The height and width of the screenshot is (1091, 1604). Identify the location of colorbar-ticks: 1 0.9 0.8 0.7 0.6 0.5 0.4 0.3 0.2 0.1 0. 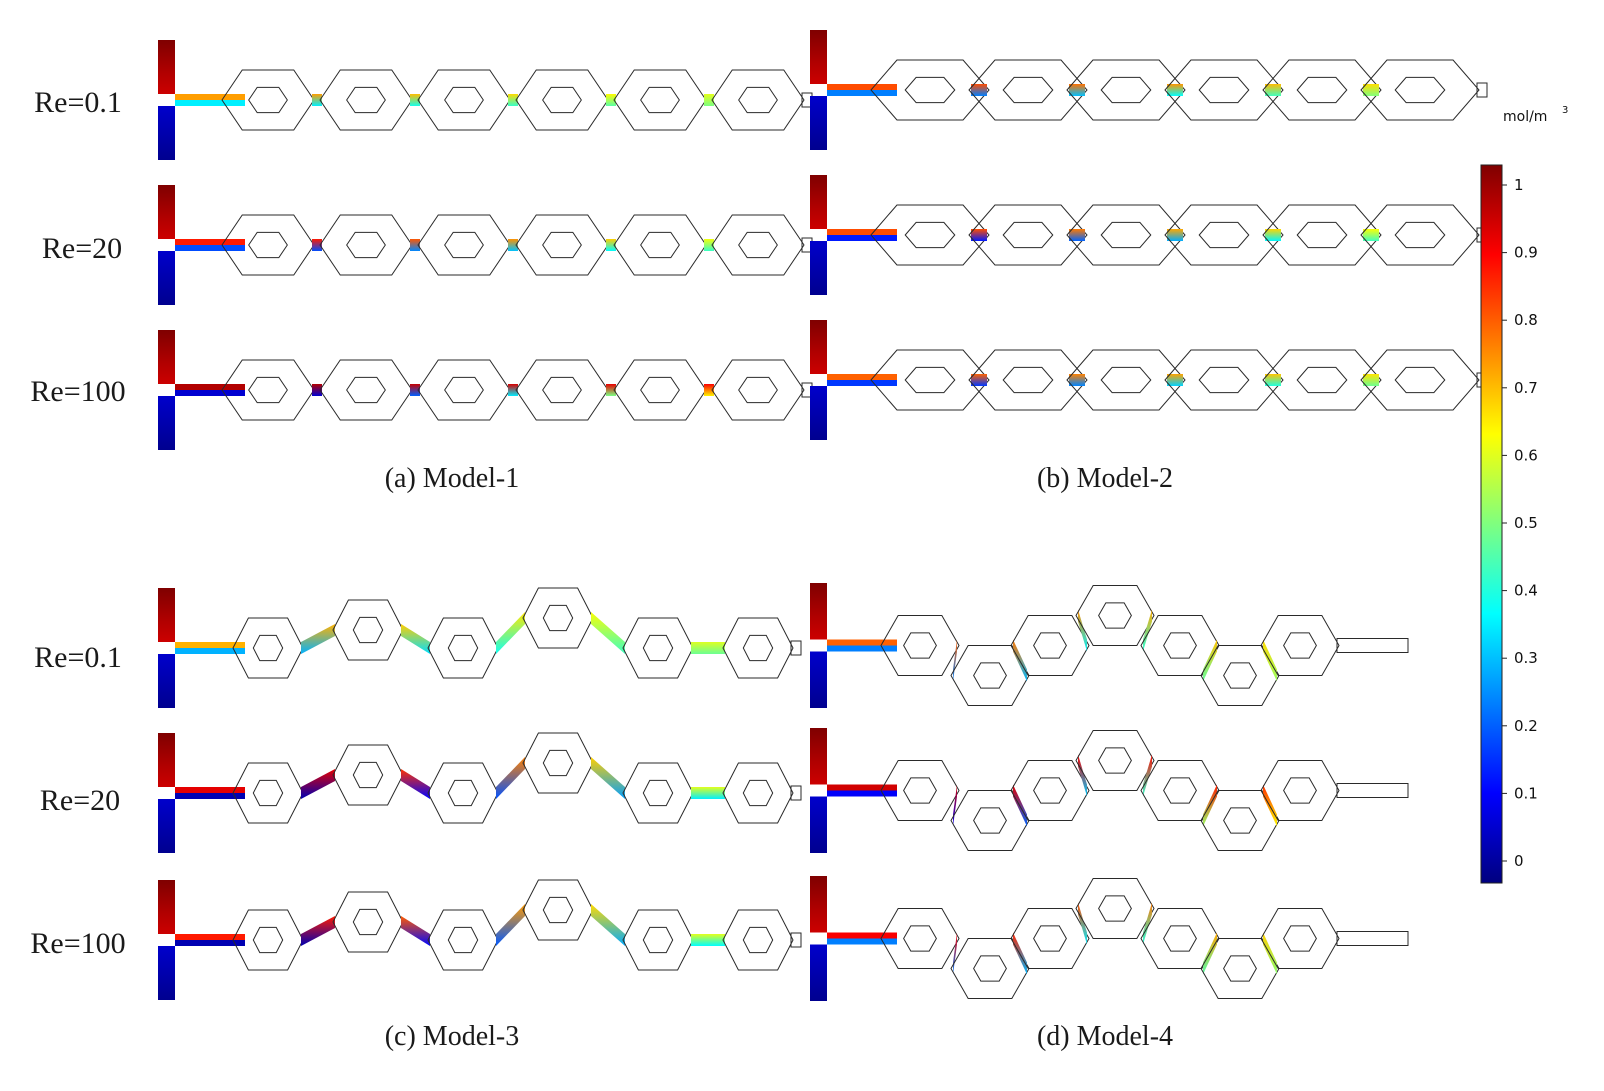
(1520, 523).